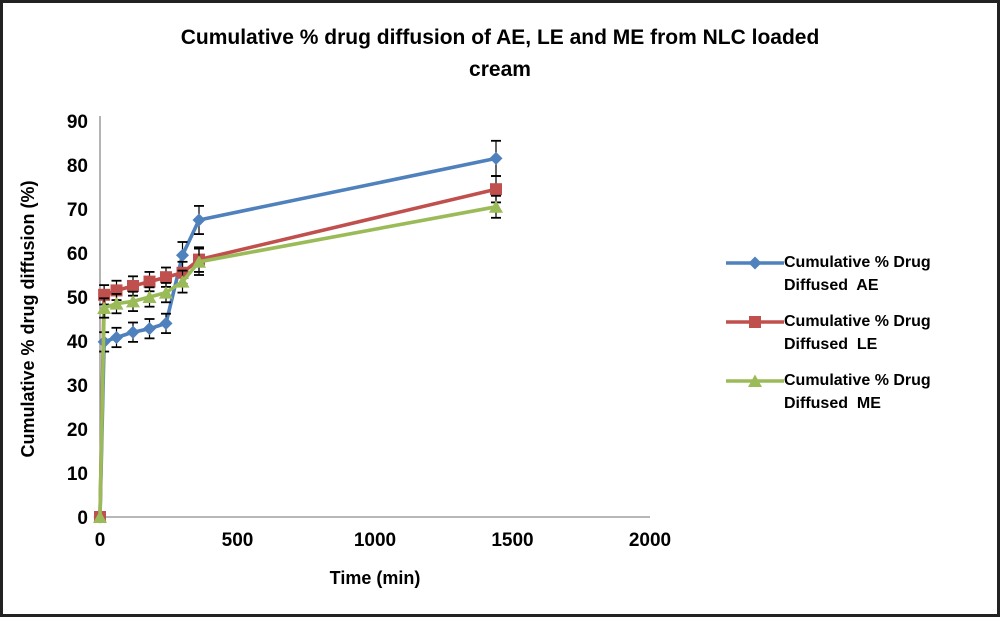 This screenshot has width=1000, height=617. What do you see at coordinates (238, 540) in the screenshot?
I see `x-tick-label: 500` at bounding box center [238, 540].